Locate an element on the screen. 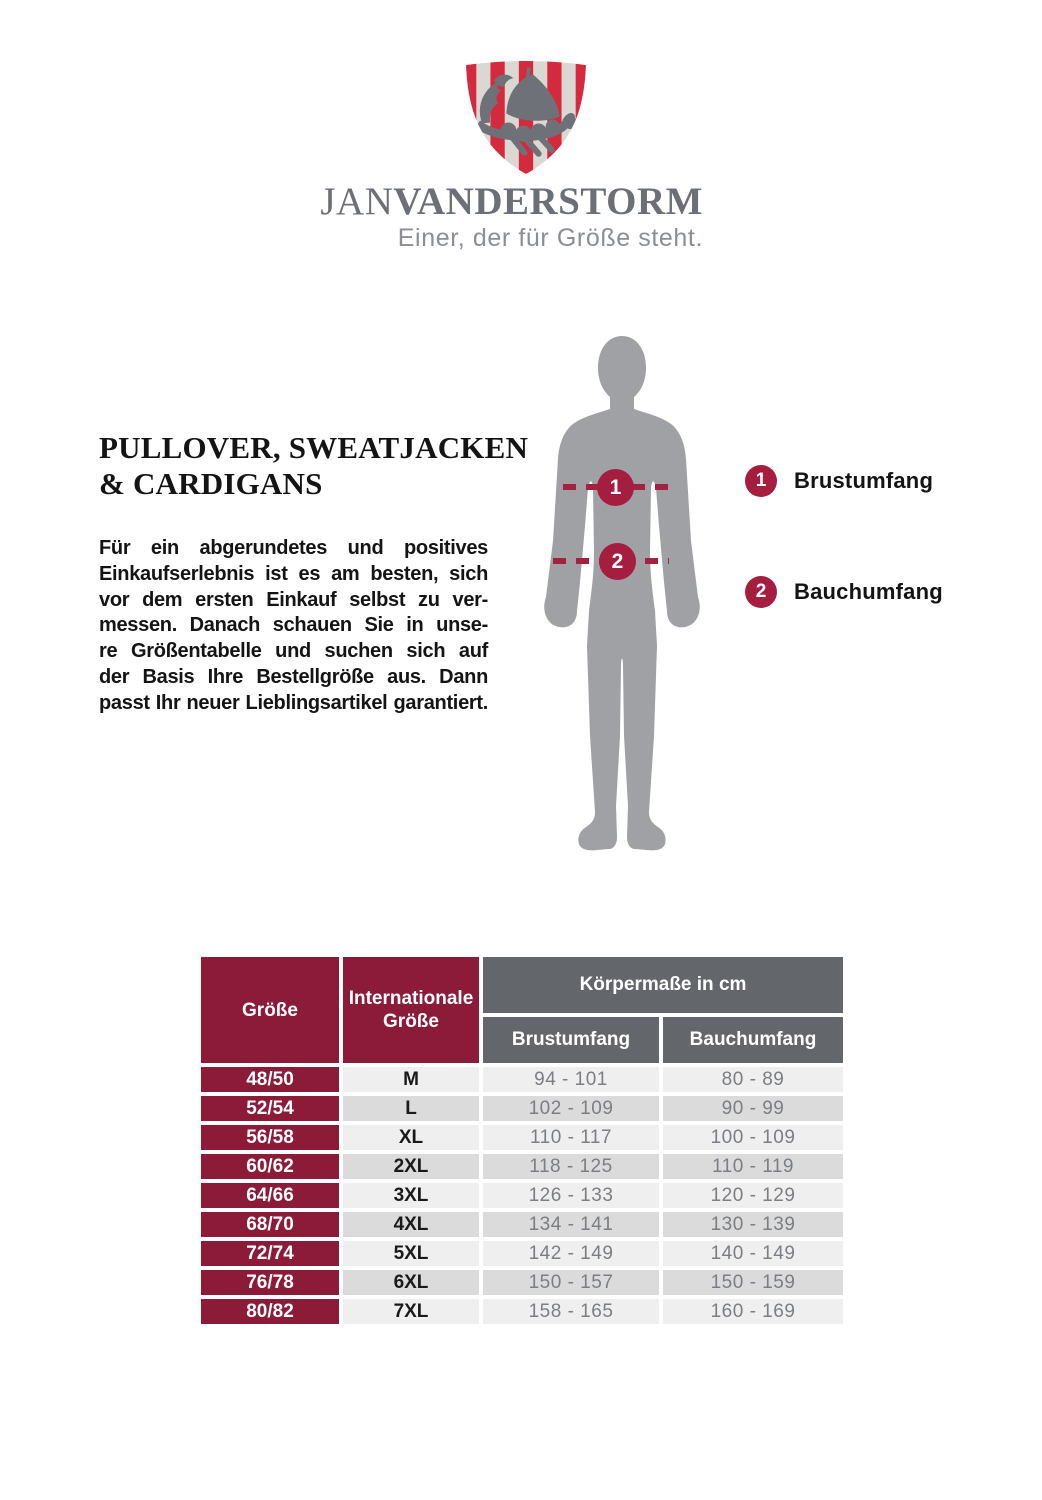 The height and width of the screenshot is (1500, 1042). table-row: 56/58 XL 110 - 117 100 - 109 is located at coordinates (522, 1137).